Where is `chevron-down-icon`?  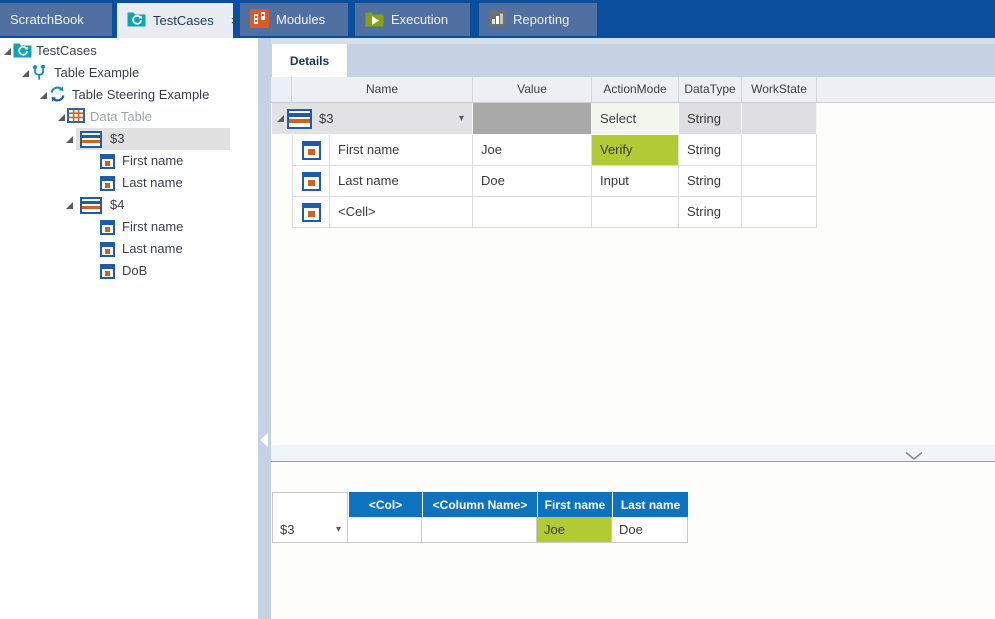
chevron-down-icon is located at coordinates (914, 454).